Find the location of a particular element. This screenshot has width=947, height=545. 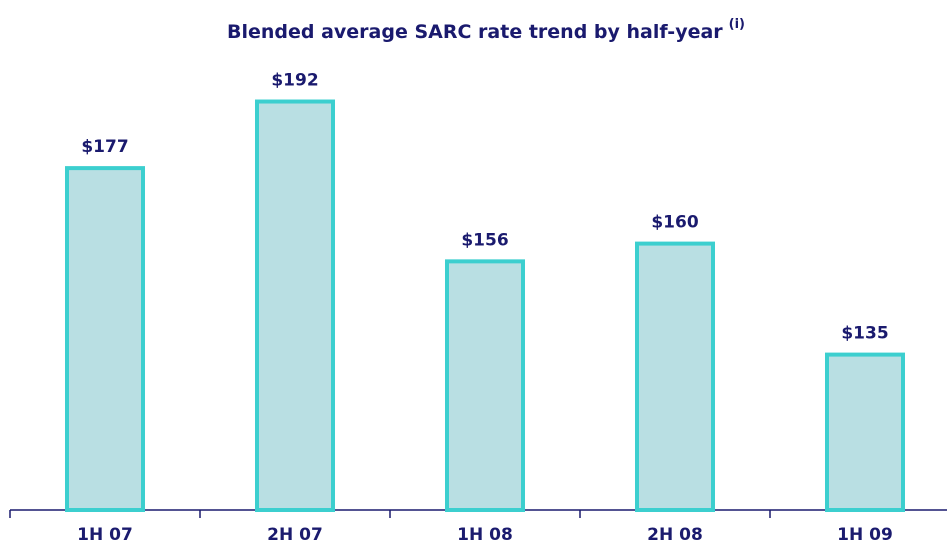

x-tick-label: 2H 08 is located at coordinates (675, 535).